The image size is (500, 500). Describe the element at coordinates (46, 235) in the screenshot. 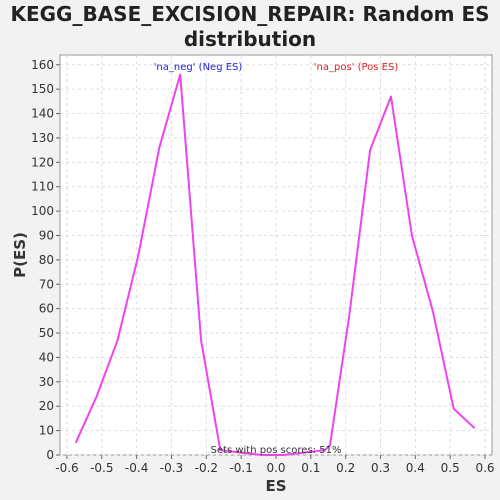

I see `y-tick-label: 90` at that location.